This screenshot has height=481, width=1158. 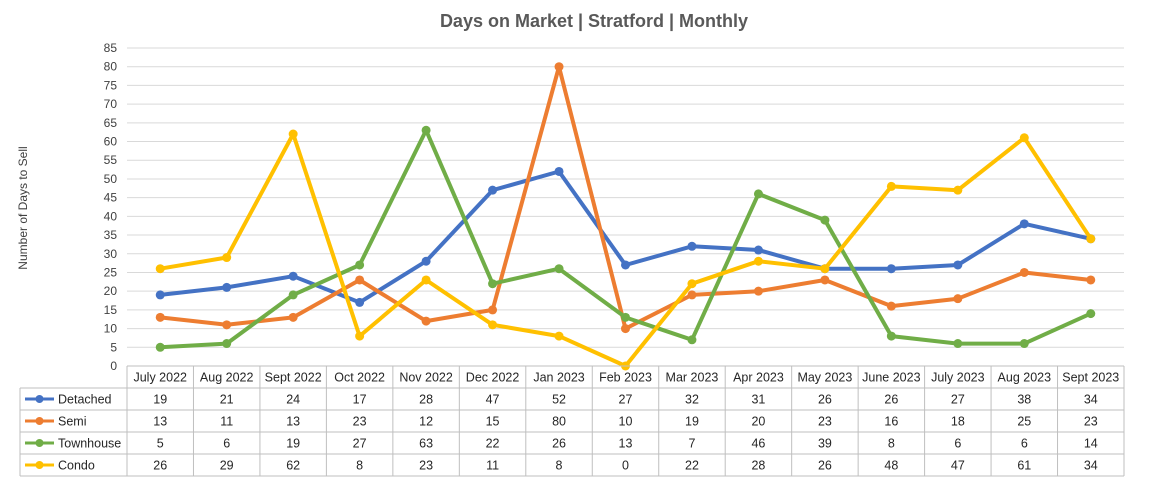 I want to click on y-tick-label-10: 10, so click(x=111, y=329).